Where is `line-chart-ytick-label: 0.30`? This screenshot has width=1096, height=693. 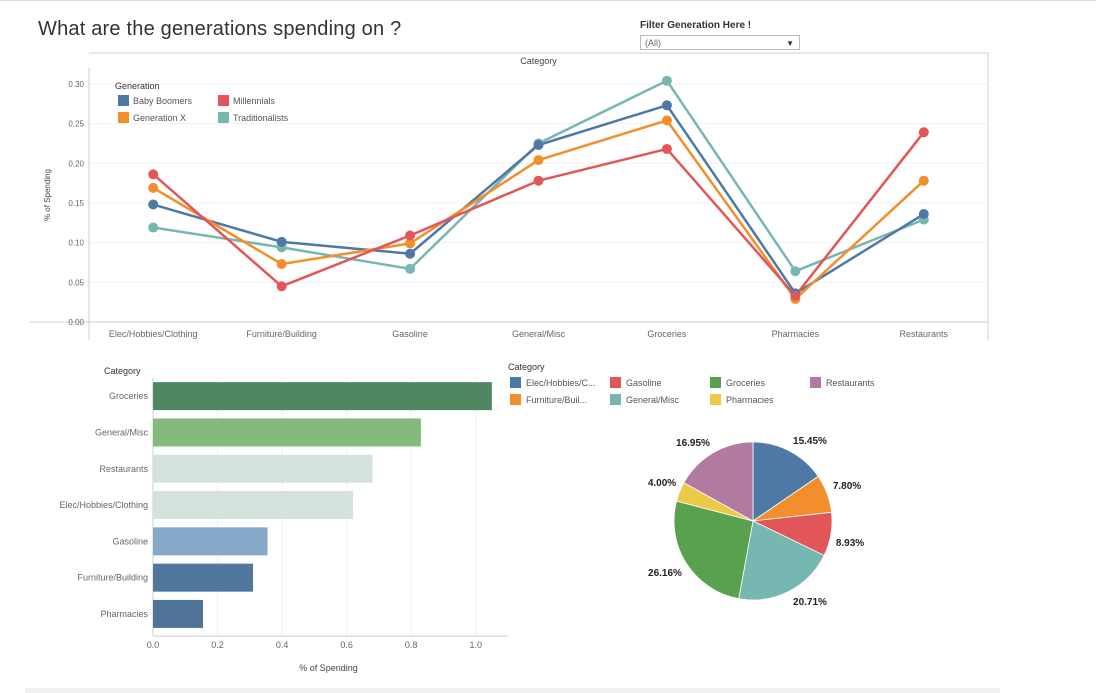
line-chart-ytick-label: 0.30 is located at coordinates (76, 84).